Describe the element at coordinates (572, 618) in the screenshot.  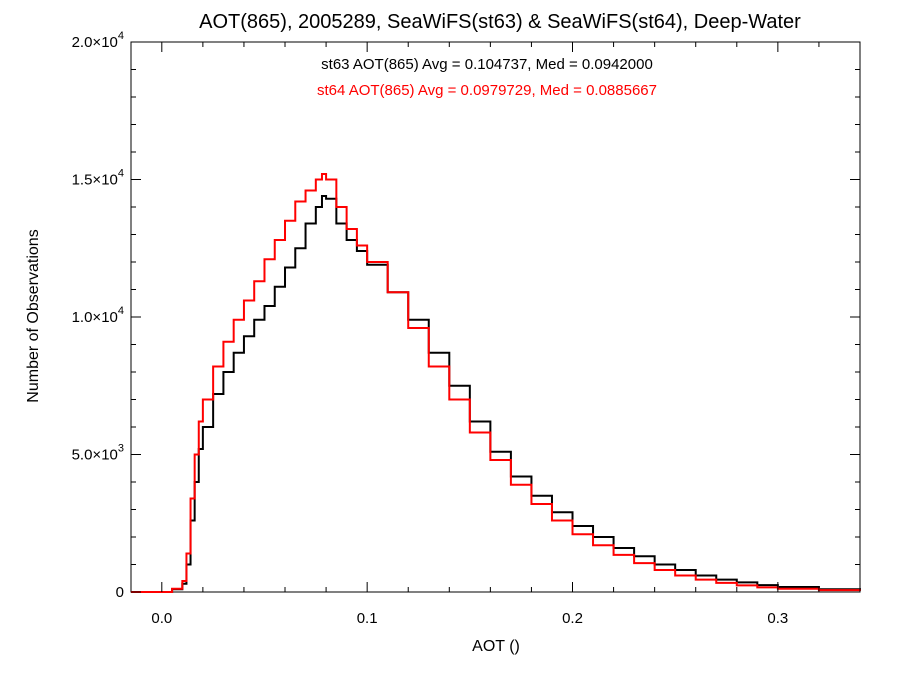
I see `x-tick-label: 0.2` at that location.